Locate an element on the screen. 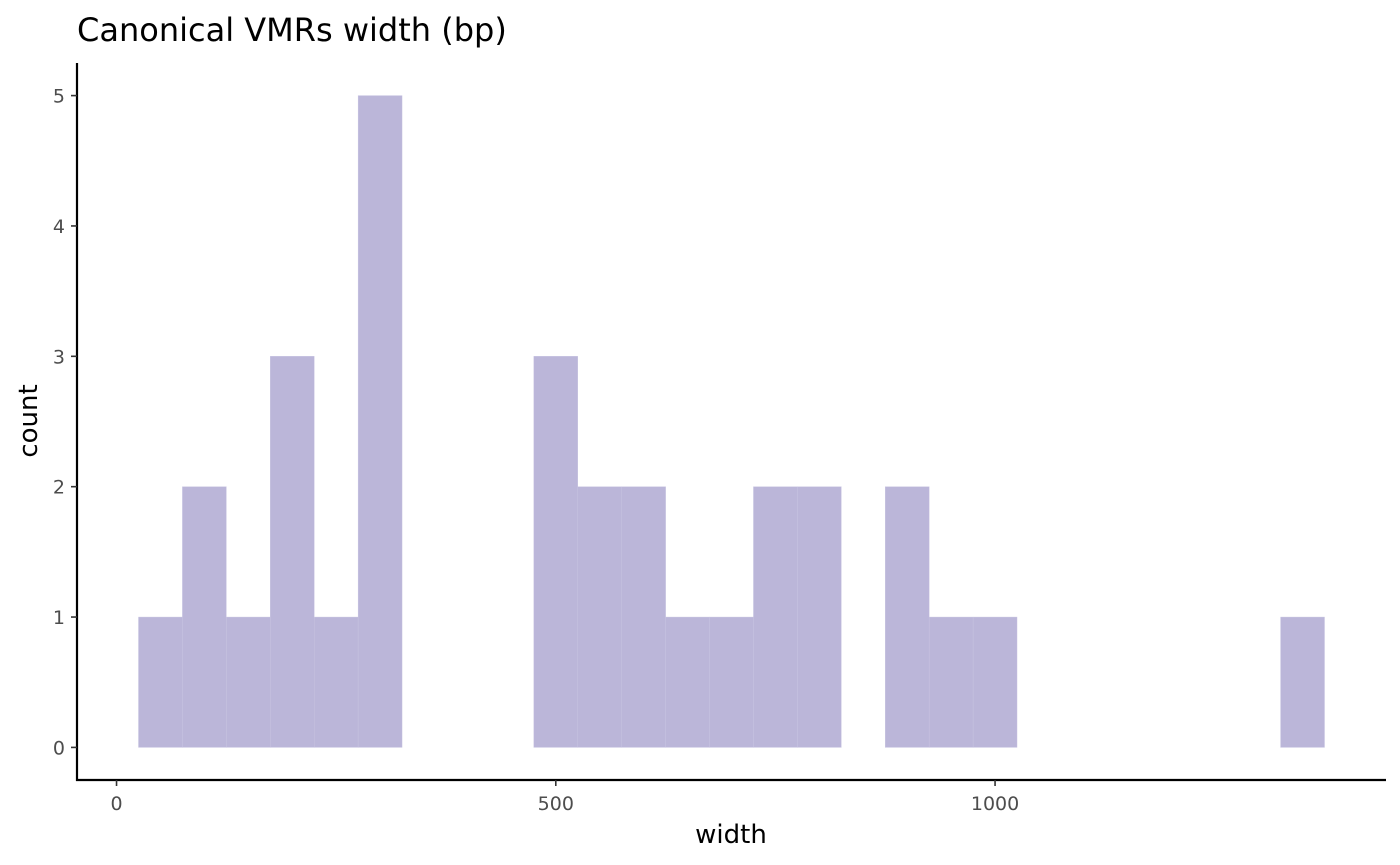 The height and width of the screenshot is (865, 1400). x-tick-label: 500 is located at coordinates (556, 804).